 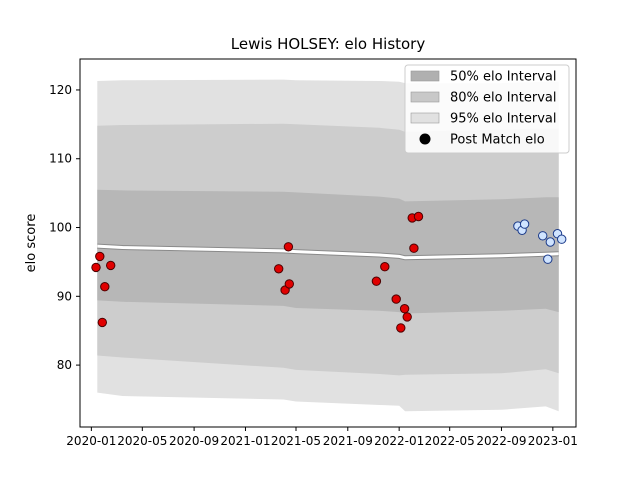 What do you see at coordinates (31, 243) in the screenshot?
I see `y-axis-label: elo score` at bounding box center [31, 243].